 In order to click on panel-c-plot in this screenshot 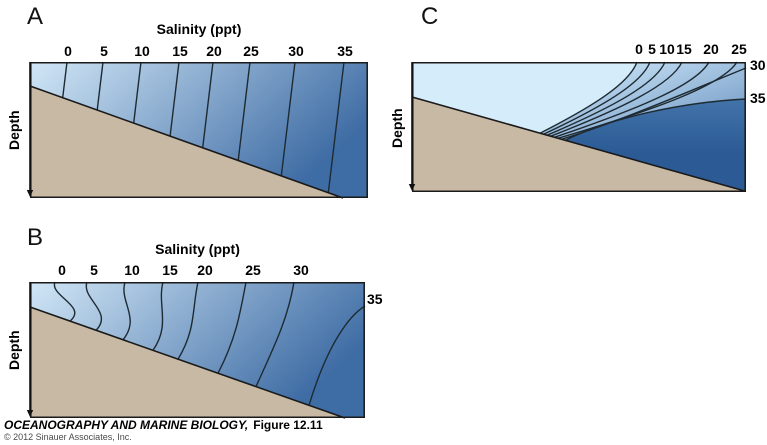, I will do `click(577, 127)`.